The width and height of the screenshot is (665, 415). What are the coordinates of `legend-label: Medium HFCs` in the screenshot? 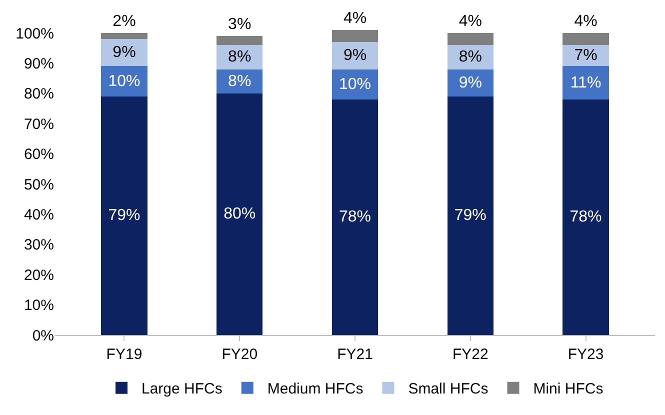 It's located at (315, 389).